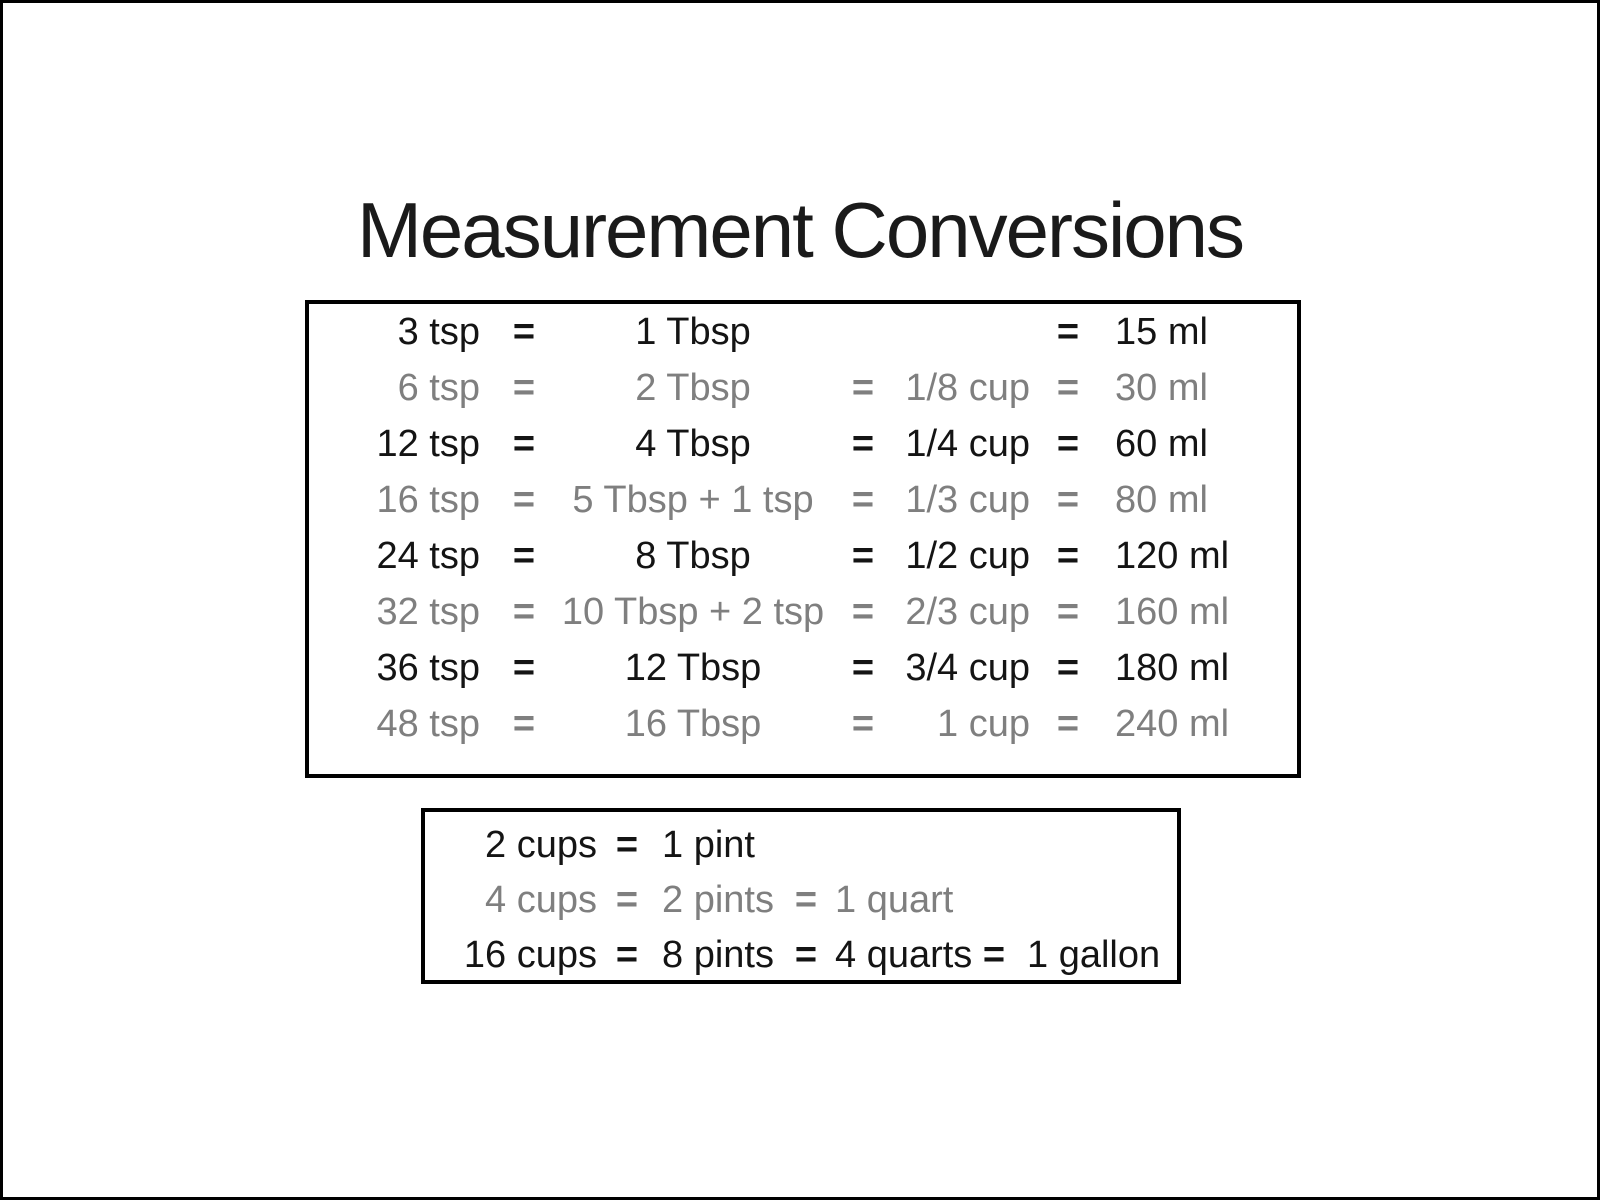 This screenshot has height=1200, width=1600. What do you see at coordinates (541, 845) in the screenshot?
I see `cups-cell: 2 cups` at bounding box center [541, 845].